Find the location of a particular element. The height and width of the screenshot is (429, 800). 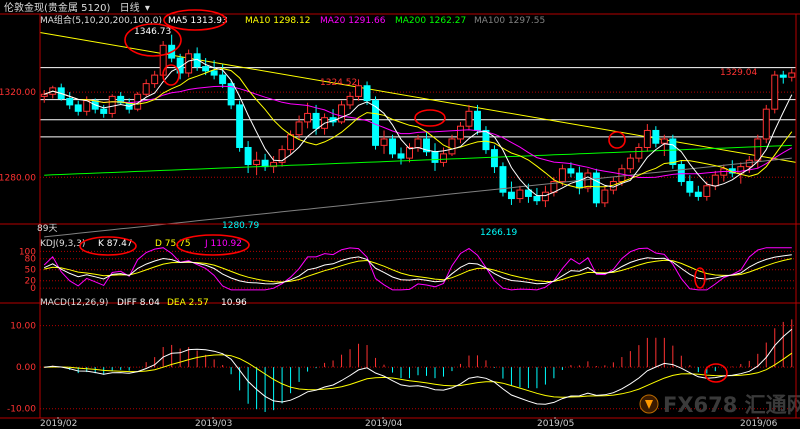

ma10-legend: MA10 1298.12 is located at coordinates (277, 21).